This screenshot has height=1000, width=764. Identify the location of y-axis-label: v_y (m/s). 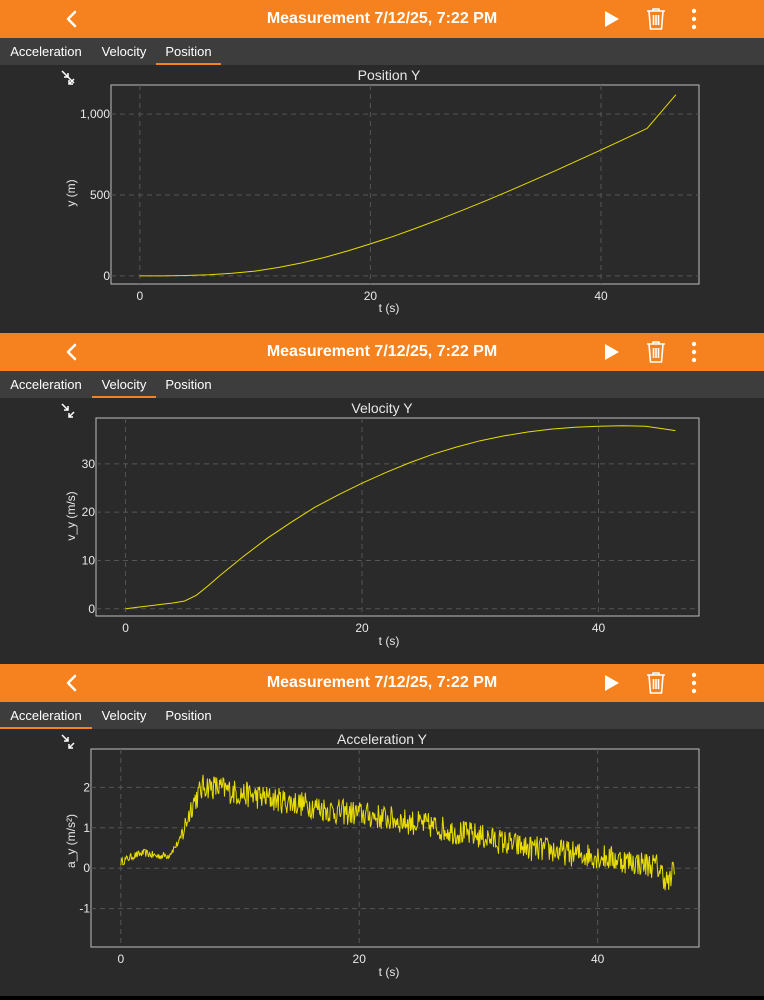
(71, 515).